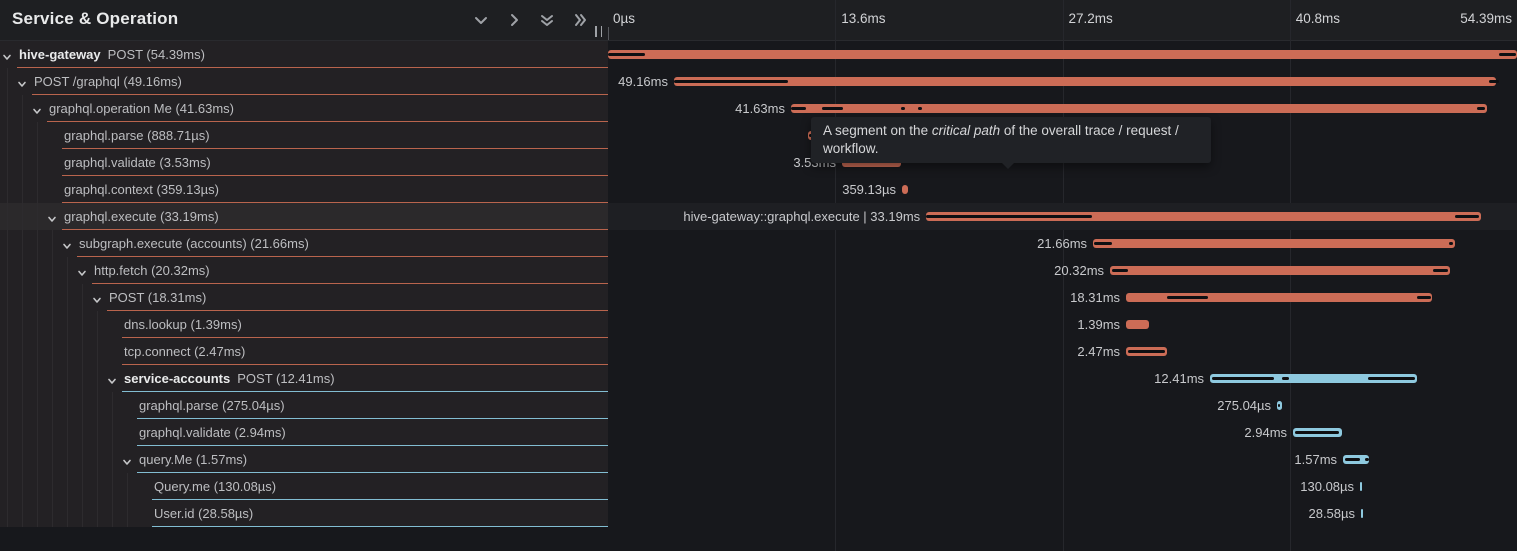 This screenshot has width=1517, height=551. What do you see at coordinates (514, 20) in the screenshot?
I see `chevron-right-icon` at bounding box center [514, 20].